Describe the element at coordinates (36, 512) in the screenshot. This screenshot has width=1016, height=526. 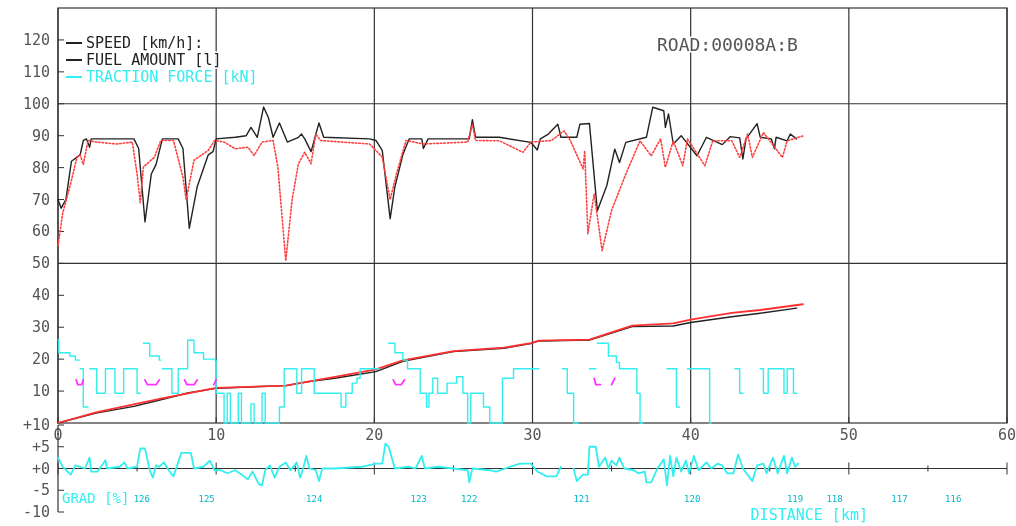
I see `y-tick-label: -10` at that location.